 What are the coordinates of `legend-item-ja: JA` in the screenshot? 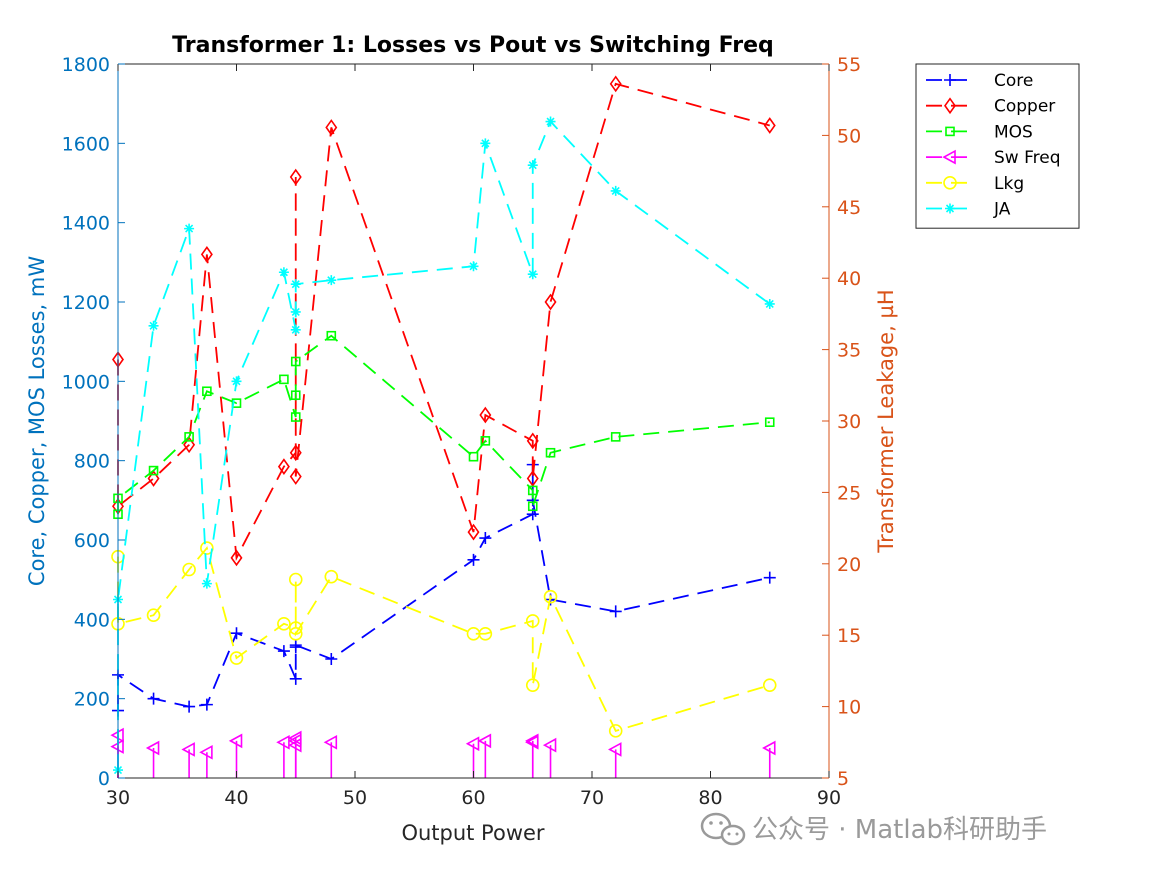 It's located at (968, 210).